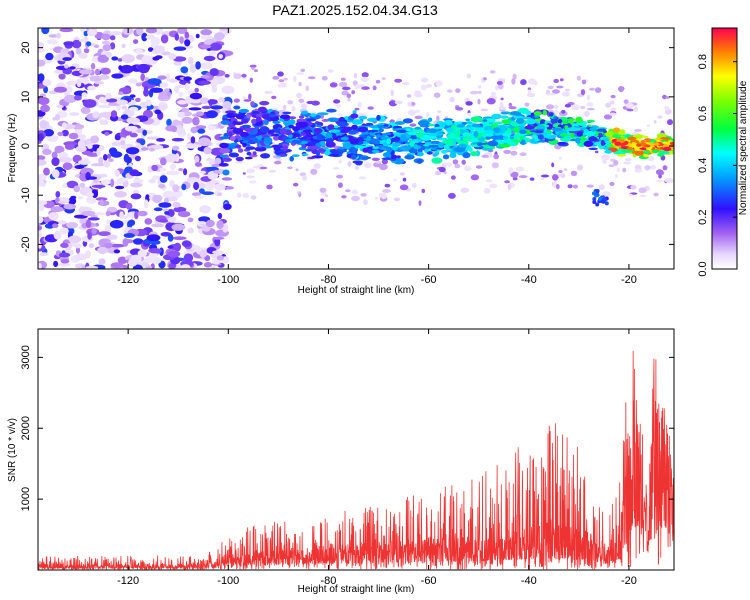  What do you see at coordinates (12, 450) in the screenshot?
I see `snr-y-label: SNR (10 * v/v)` at bounding box center [12, 450].